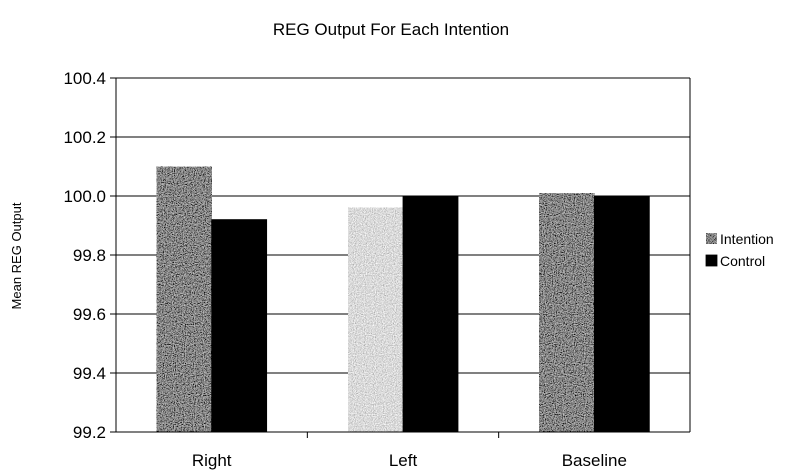  Describe the element at coordinates (212, 460) in the screenshot. I see `x-category-label: Right` at that location.